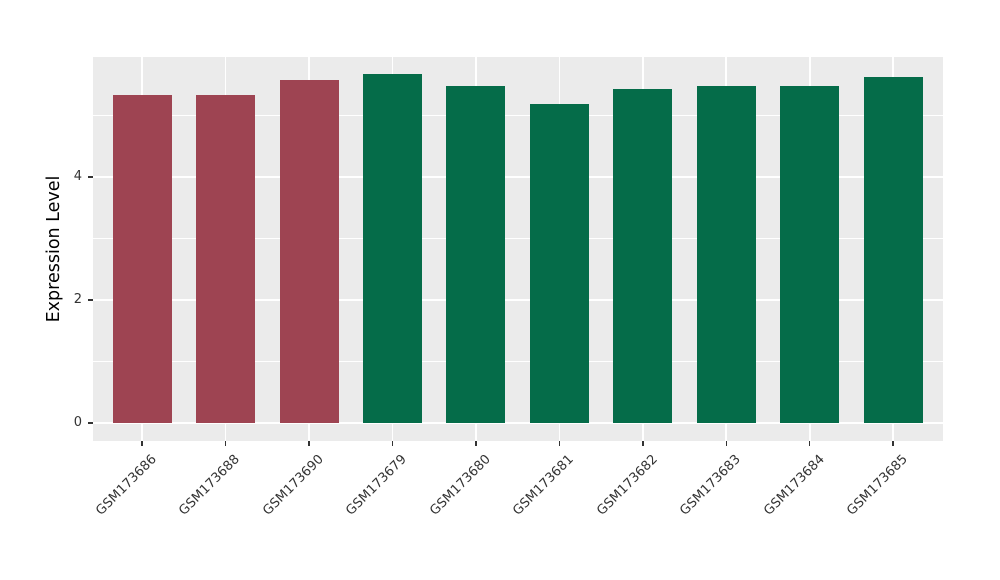  Describe the element at coordinates (544, 485) in the screenshot. I see `x-tick-label: GSM173681` at that location.